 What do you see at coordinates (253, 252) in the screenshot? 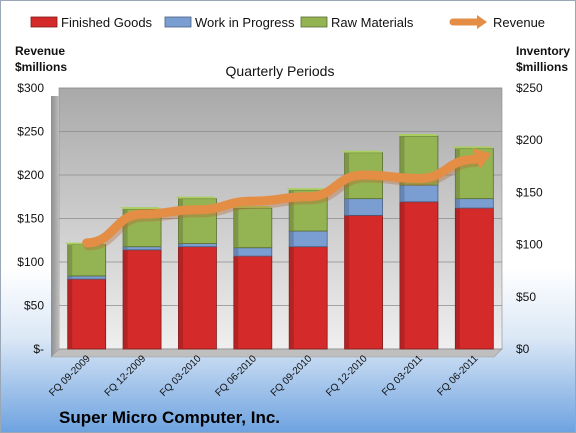
I see `bar-work-in-progress-fq-06-2010` at bounding box center [253, 252].